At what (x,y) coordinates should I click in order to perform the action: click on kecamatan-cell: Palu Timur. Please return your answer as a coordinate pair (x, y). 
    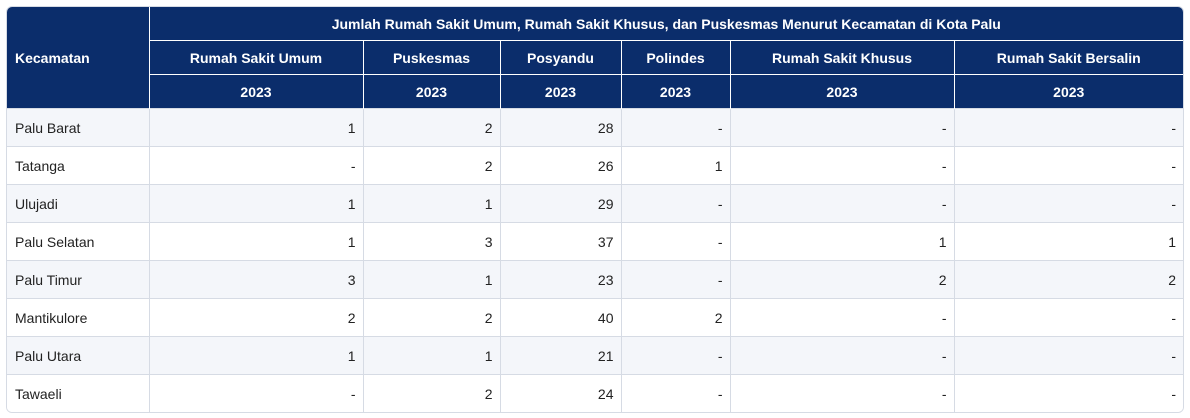
    Looking at the image, I should click on (78, 279).